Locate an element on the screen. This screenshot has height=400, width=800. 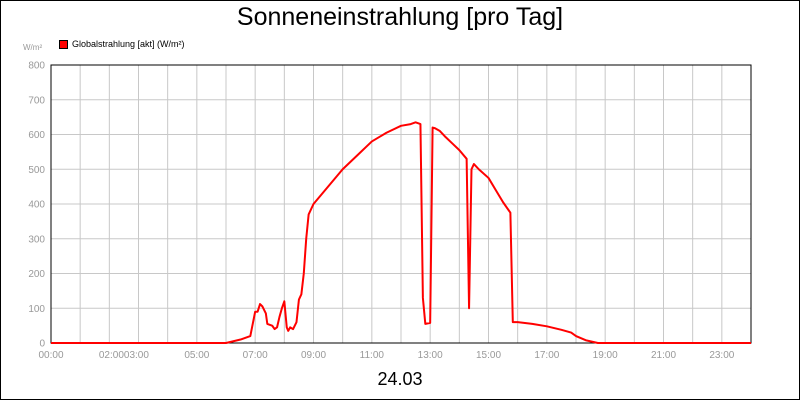
y-tick-label: 200 is located at coordinates (36, 274).